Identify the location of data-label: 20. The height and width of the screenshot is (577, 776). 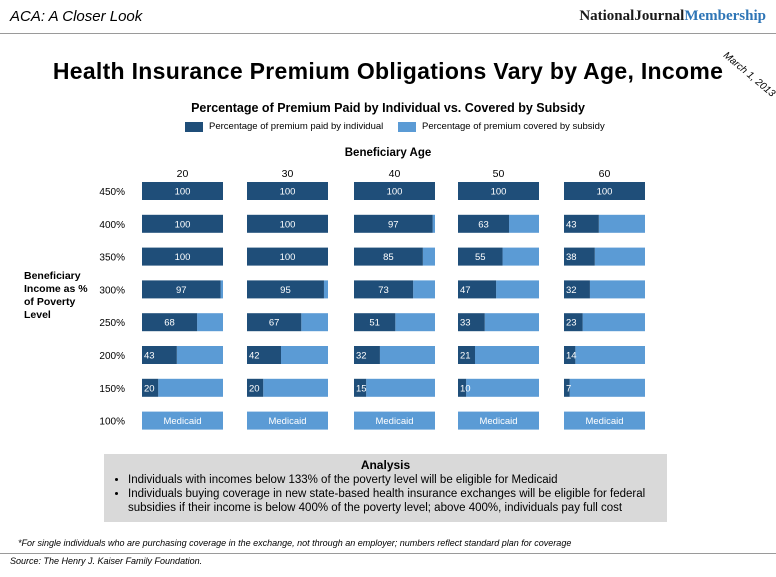
(149, 388).